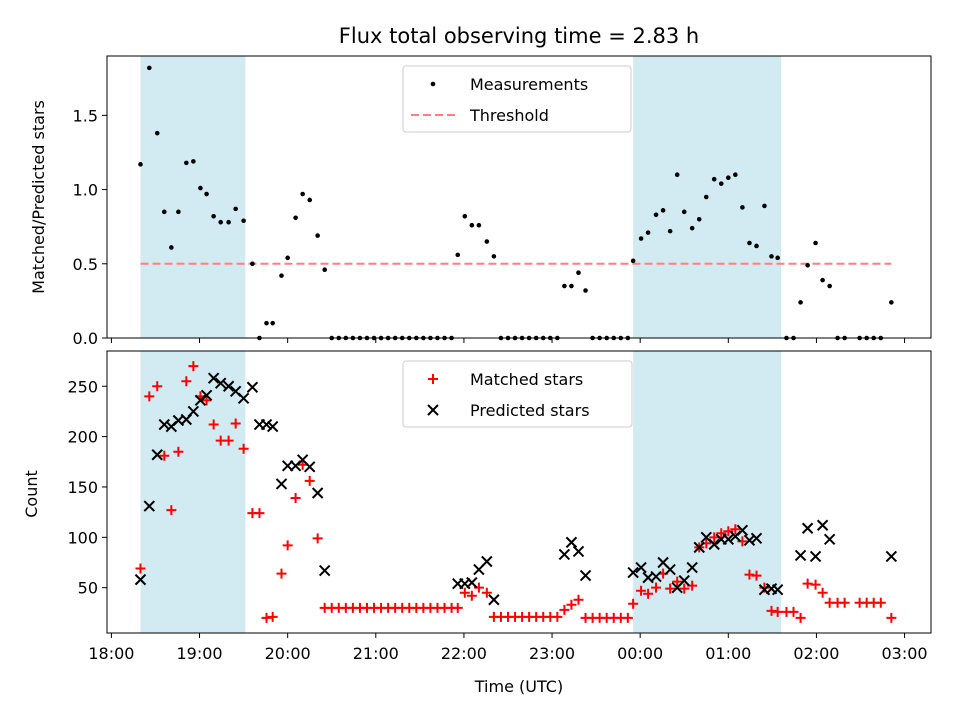 Image resolution: width=960 pixels, height=720 pixels. I want to click on x-tick-label: 20:00, so click(288, 653).